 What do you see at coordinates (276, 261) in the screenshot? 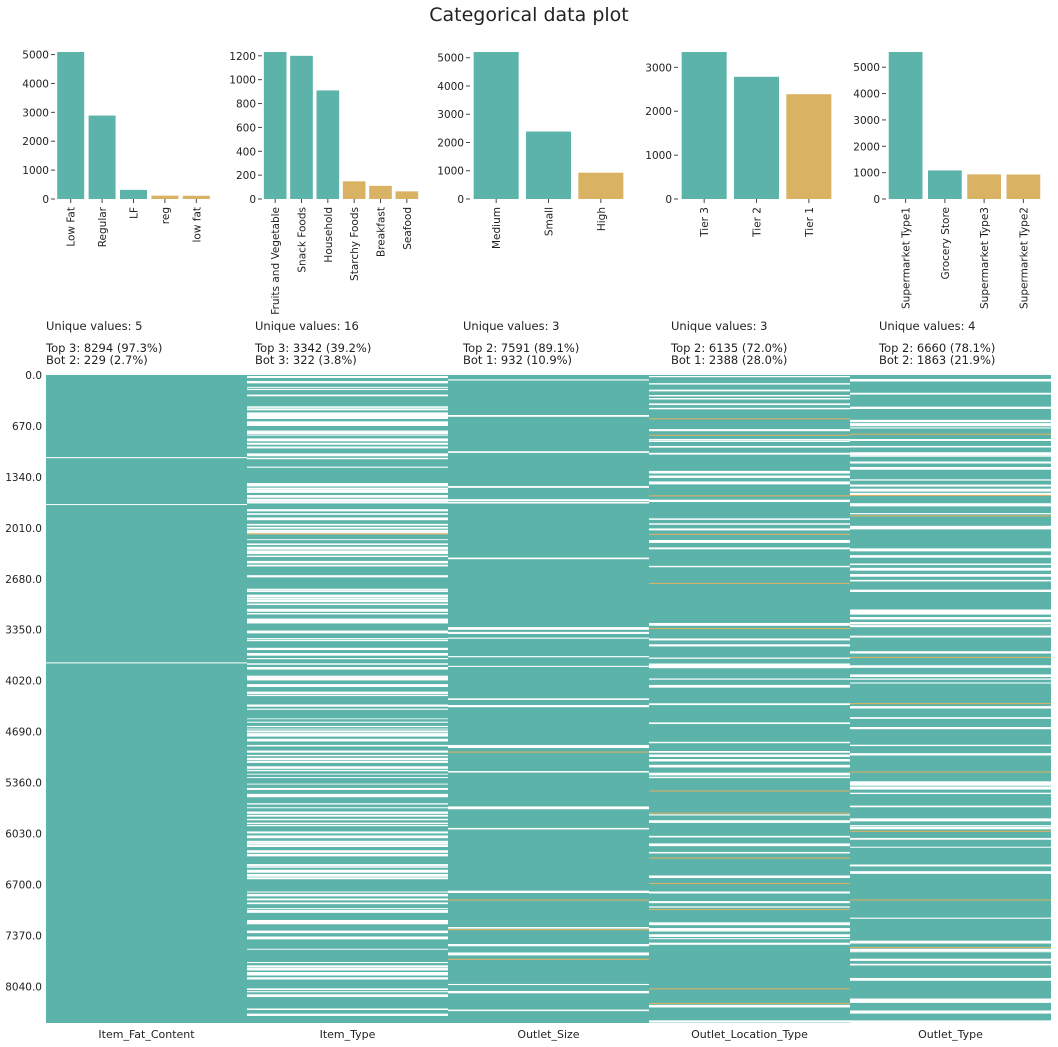
I see `x-tick-label: Fruits and Vegetable` at bounding box center [276, 261].